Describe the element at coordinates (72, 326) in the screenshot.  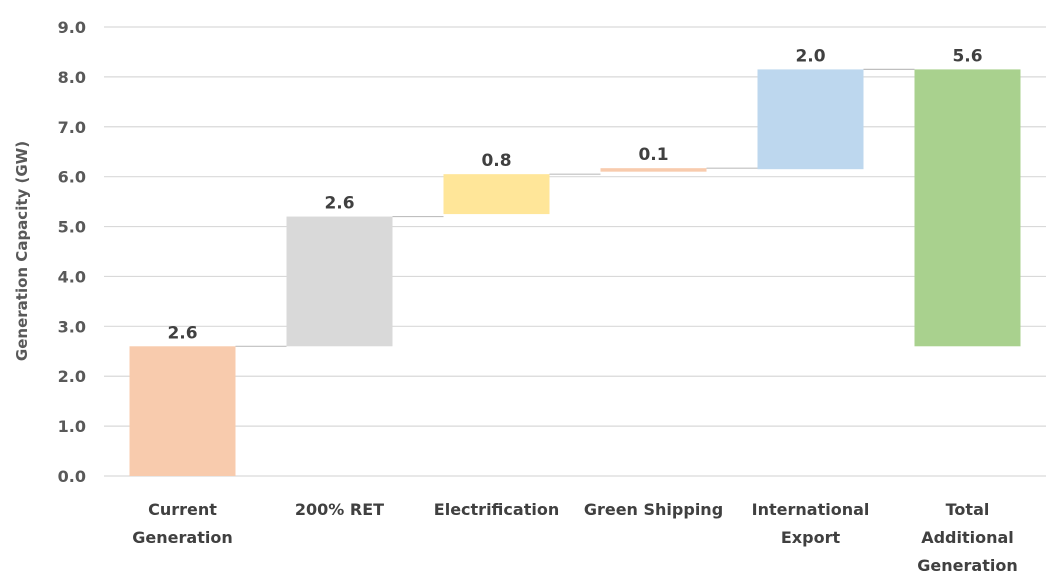
I see `y-tick-label: 3.0` at that location.